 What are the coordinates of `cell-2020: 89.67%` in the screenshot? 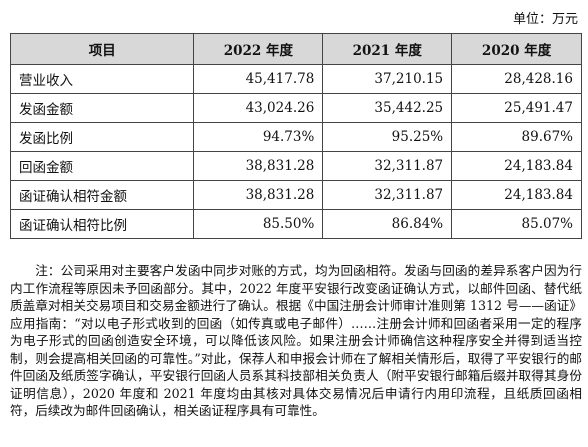 It's located at (516, 137).